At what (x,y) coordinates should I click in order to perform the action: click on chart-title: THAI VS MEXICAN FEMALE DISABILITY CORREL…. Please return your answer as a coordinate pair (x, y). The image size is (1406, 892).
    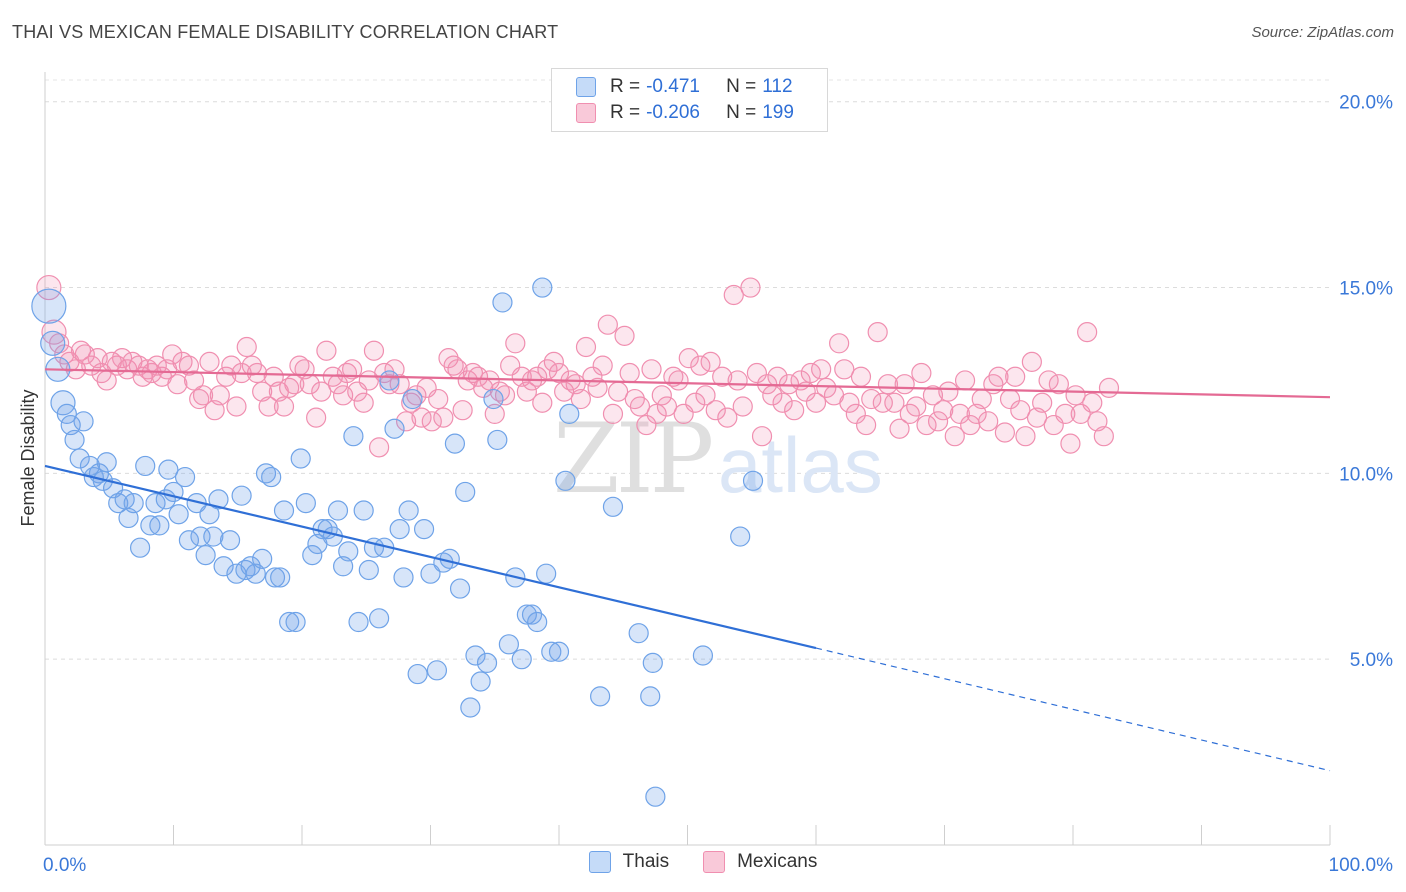
    Looking at the image, I should click on (285, 32).